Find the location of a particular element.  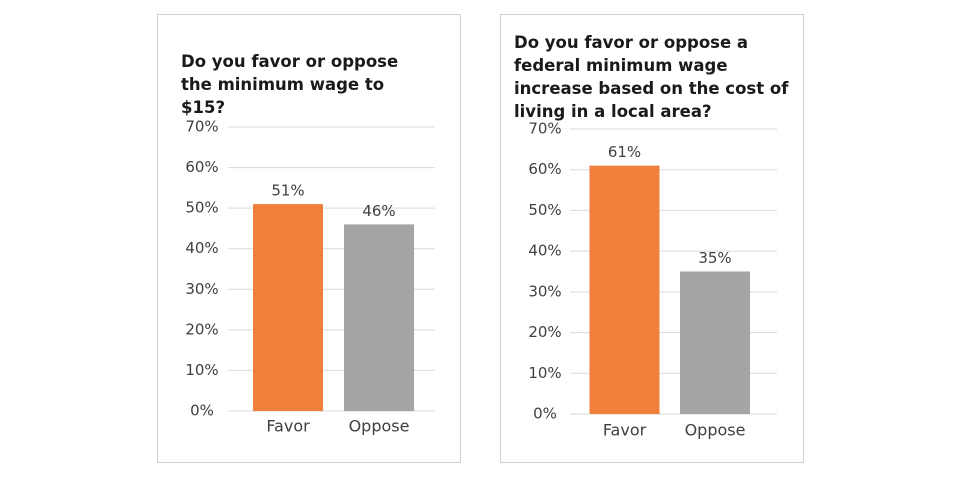

value-label: 51% is located at coordinates (287, 191).